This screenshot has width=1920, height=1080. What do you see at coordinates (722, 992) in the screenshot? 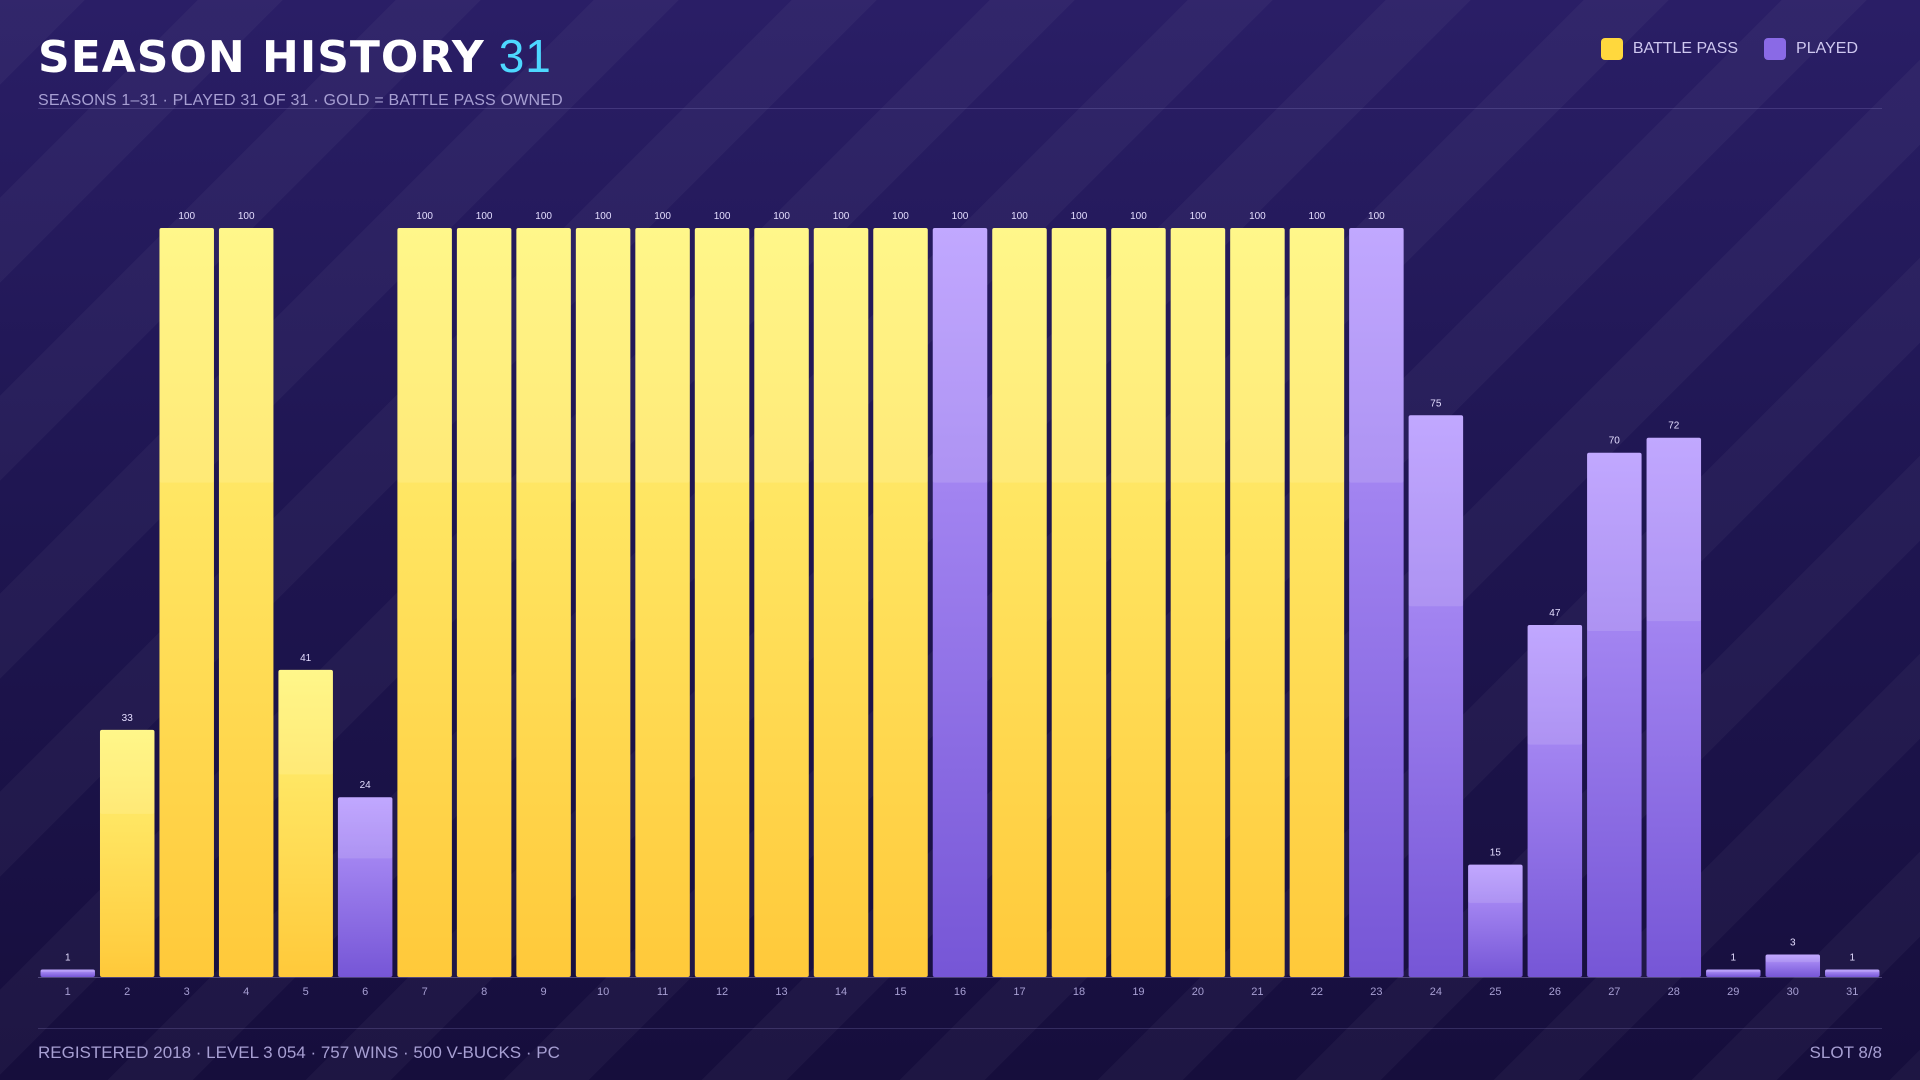
I see `season-tick-label: 12` at bounding box center [722, 992].